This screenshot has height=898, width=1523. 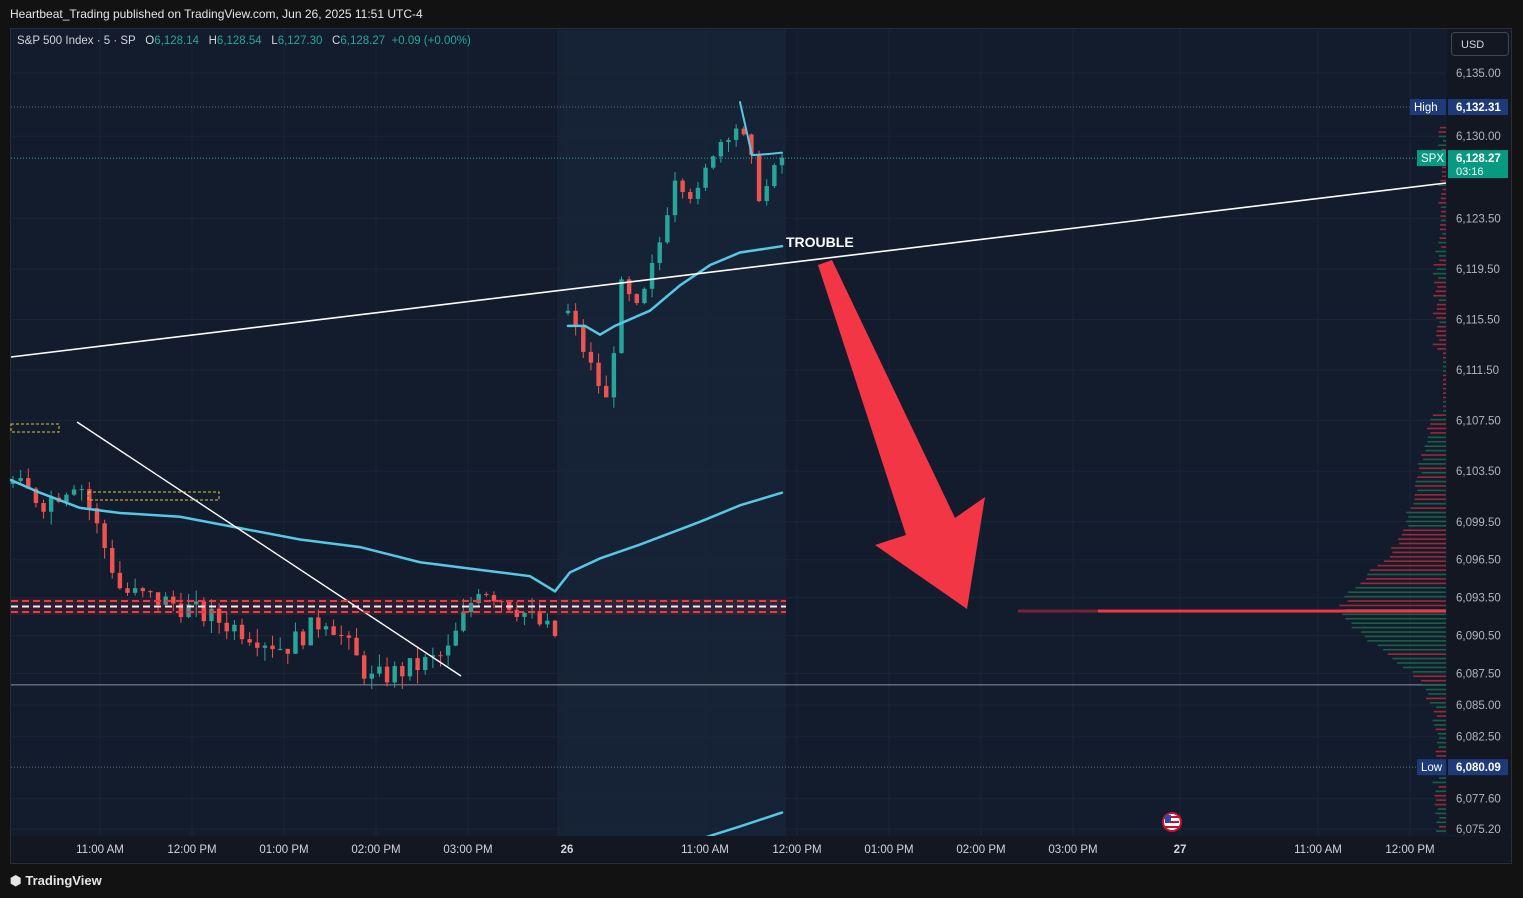 What do you see at coordinates (239, 41) in the screenshot?
I see `high-value: 6,128.54` at bounding box center [239, 41].